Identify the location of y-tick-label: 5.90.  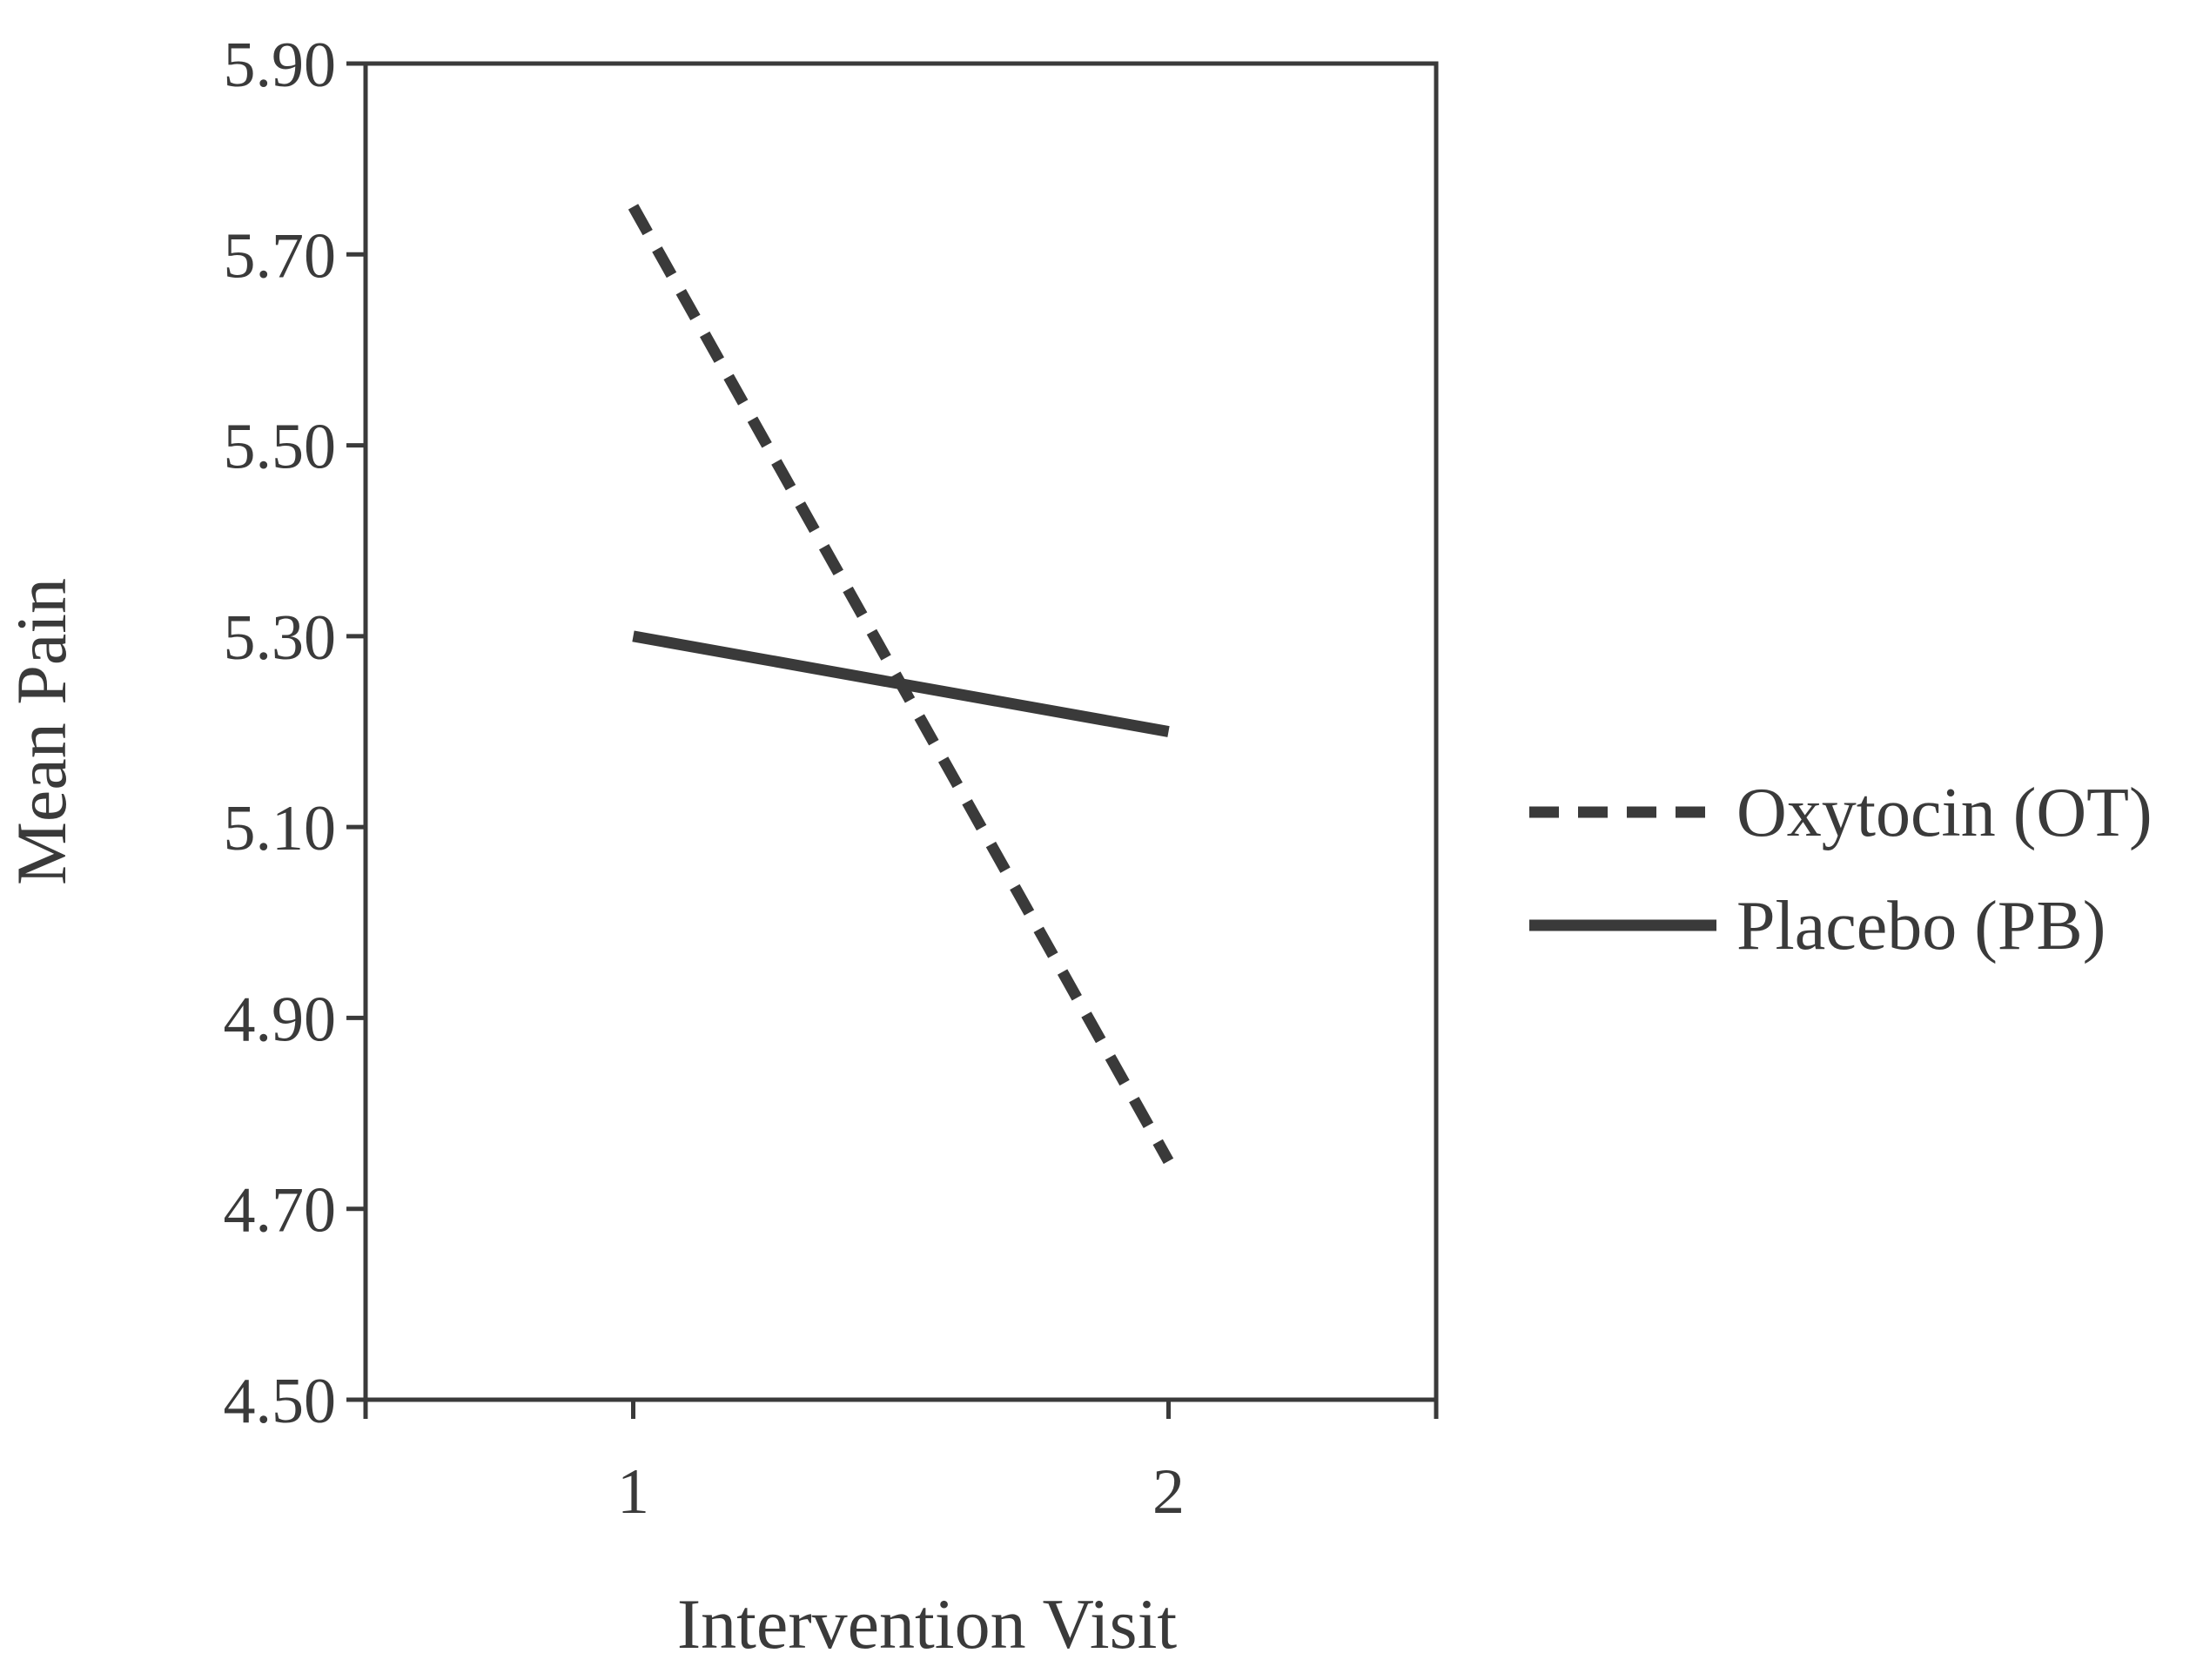
(280, 65).